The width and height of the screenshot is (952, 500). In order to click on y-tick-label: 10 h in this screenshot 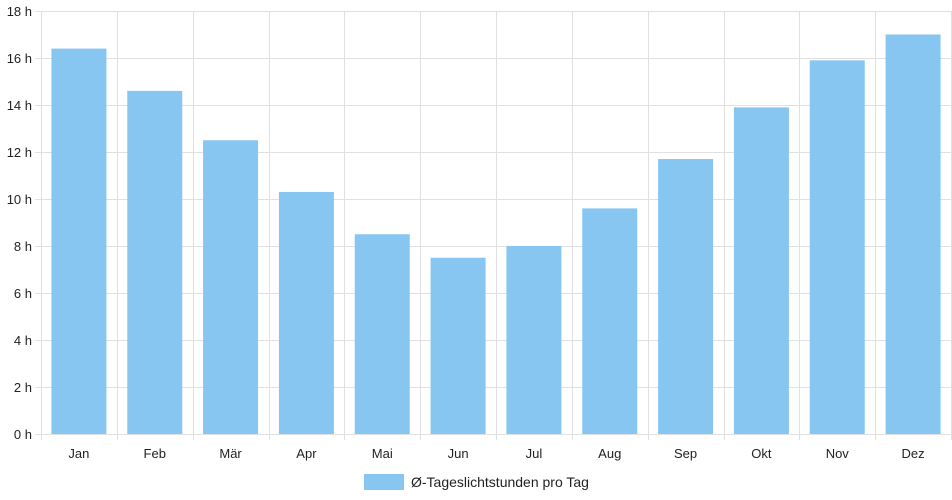, I will do `click(19, 199)`.